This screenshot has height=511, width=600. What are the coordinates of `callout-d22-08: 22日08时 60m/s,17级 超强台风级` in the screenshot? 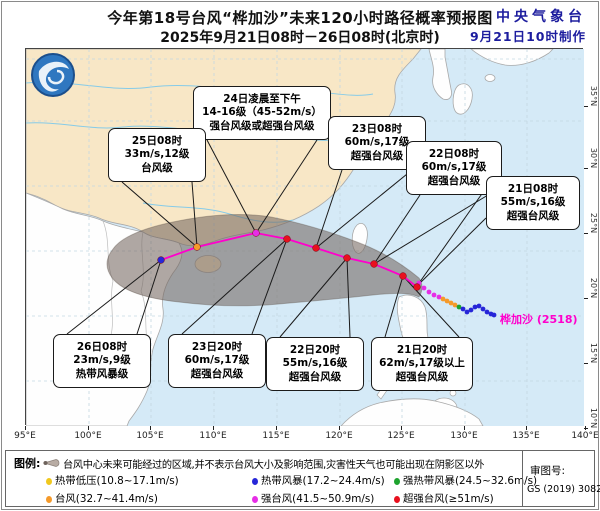 It's located at (454, 168).